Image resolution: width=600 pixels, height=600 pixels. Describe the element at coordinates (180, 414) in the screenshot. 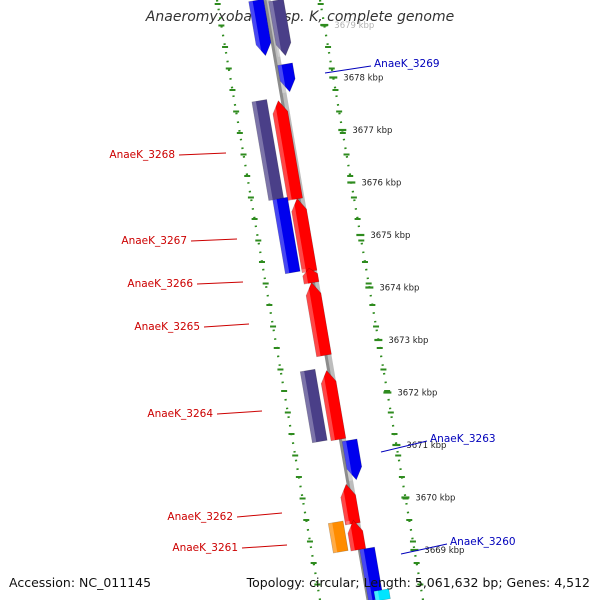

I see `gene-label: AnaeK_3264` at that location.